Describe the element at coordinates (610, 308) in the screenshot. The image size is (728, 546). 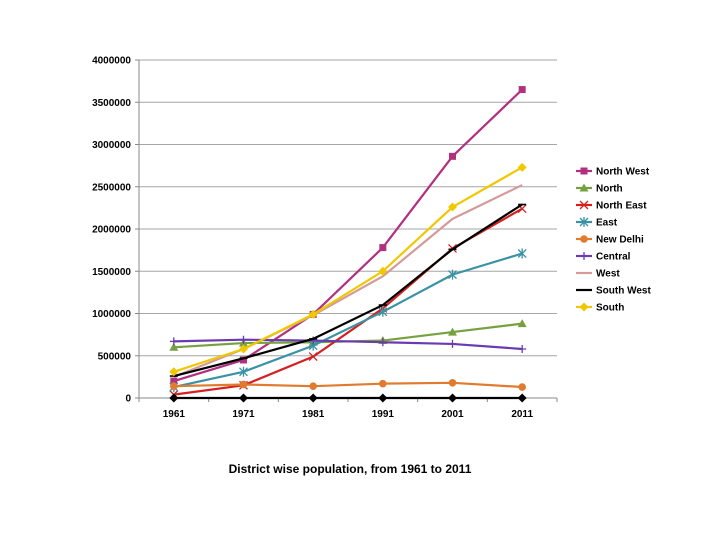
I see `legend-label: South` at that location.